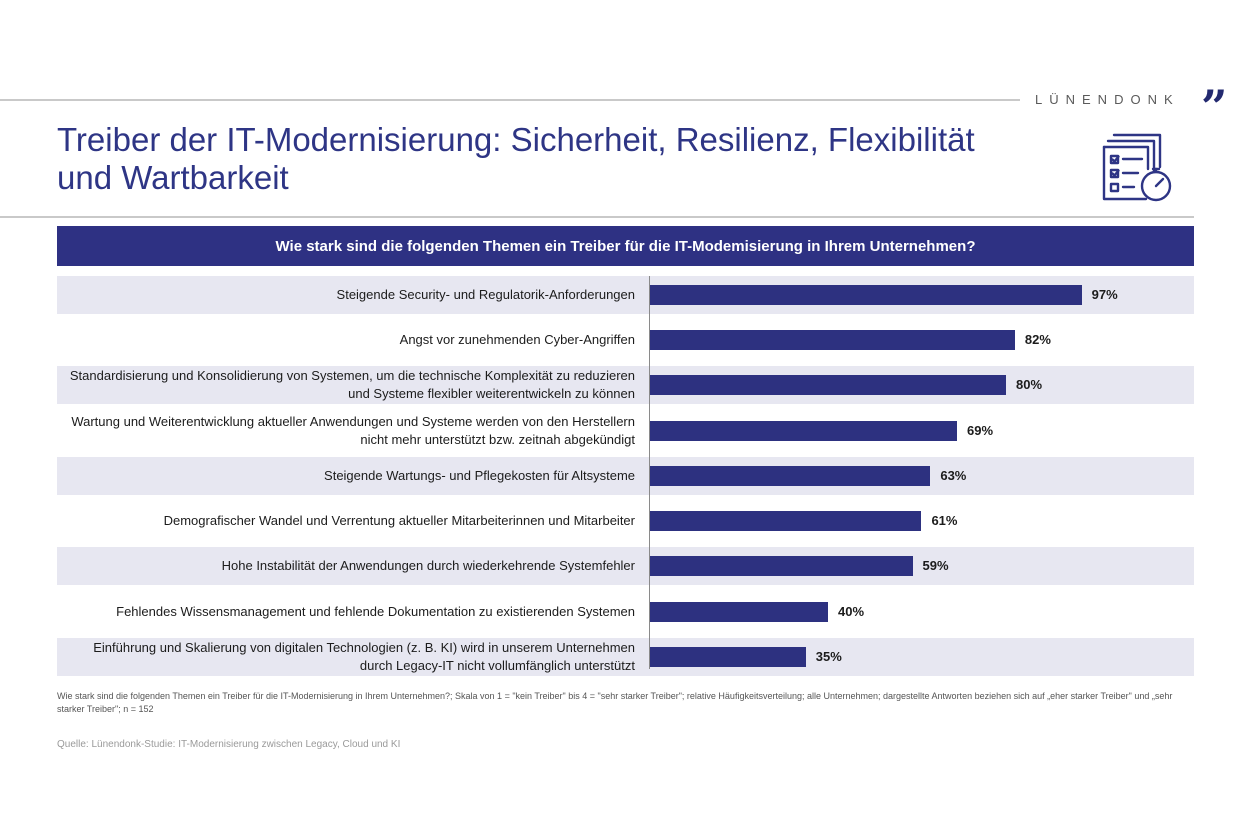 The height and width of the screenshot is (833, 1250). I want to click on value-label: 82%, so click(1037, 339).